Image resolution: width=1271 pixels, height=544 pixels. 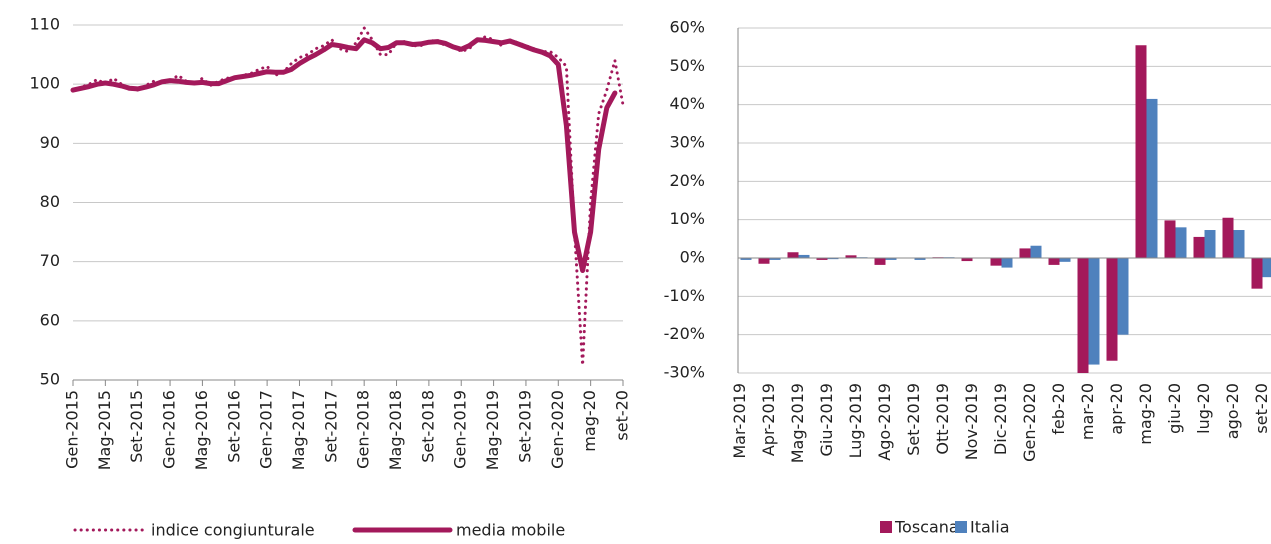 What do you see at coordinates (687, 142) in the screenshot?
I see `y-tick-label: 30%` at bounding box center [687, 142].